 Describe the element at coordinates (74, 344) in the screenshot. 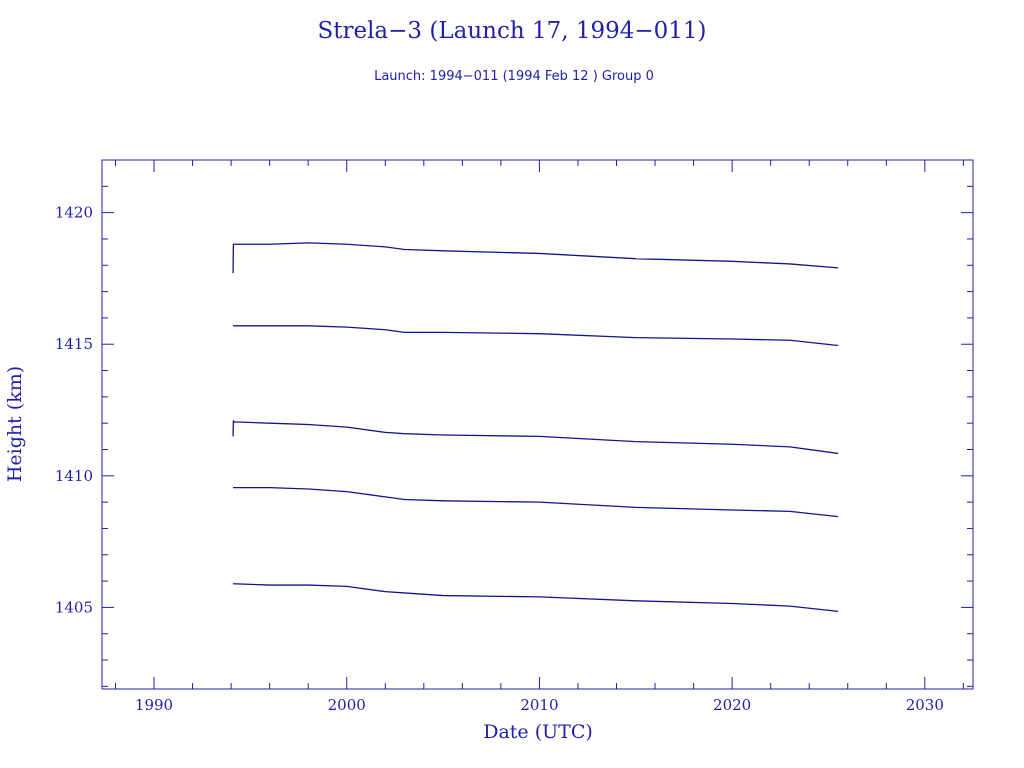

I see `y-tick-label: 1415` at that location.